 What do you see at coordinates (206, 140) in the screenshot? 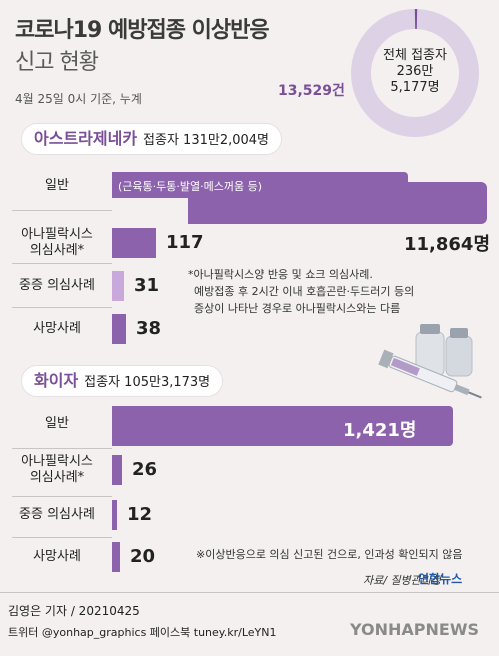
I see `astrazeneca-subtitle: 접종자 131만2,004명` at bounding box center [206, 140].